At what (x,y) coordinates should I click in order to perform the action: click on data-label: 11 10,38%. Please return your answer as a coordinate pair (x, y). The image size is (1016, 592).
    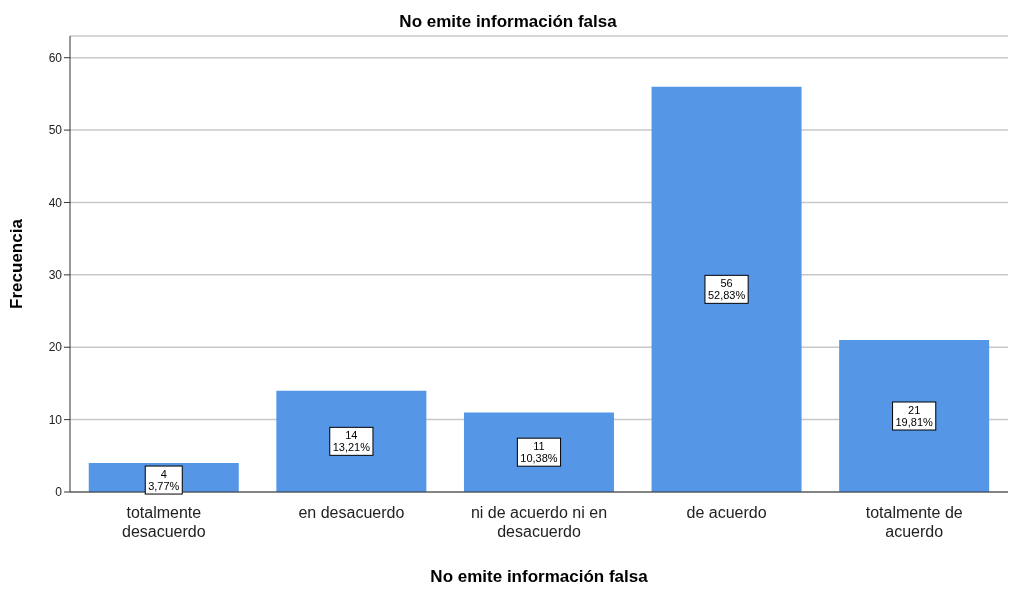
    Looking at the image, I should click on (539, 452).